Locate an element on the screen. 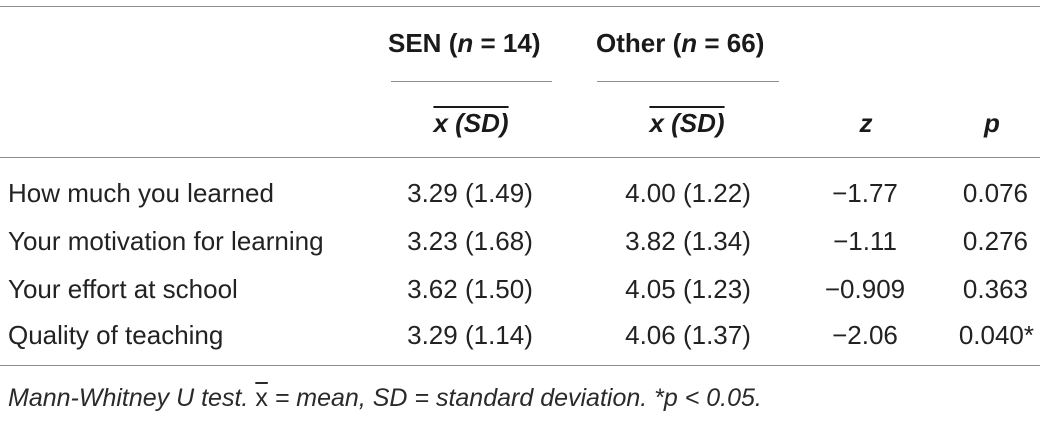 The height and width of the screenshot is (421, 1040). group-rule-sen is located at coordinates (471, 81).